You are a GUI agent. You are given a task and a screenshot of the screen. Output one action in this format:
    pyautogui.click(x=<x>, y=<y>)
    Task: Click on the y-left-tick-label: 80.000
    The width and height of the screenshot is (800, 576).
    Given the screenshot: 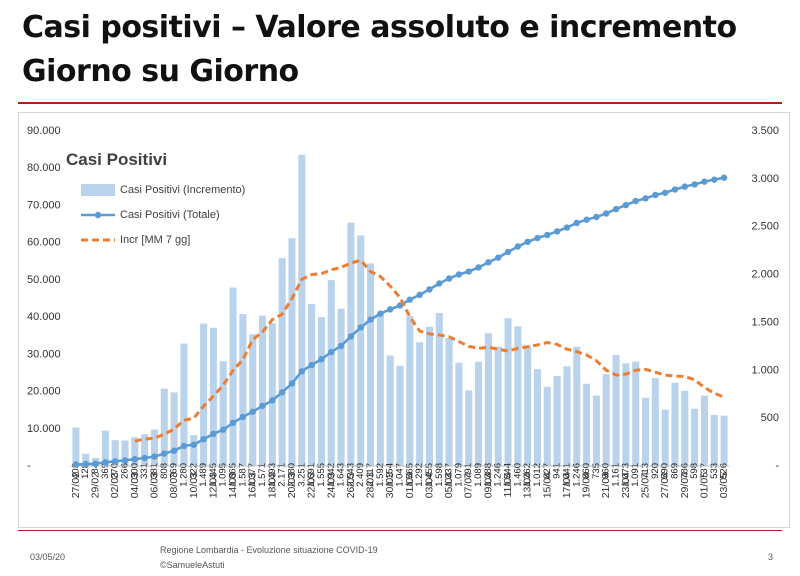 What is the action you would take?
    pyautogui.click(x=44, y=168)
    